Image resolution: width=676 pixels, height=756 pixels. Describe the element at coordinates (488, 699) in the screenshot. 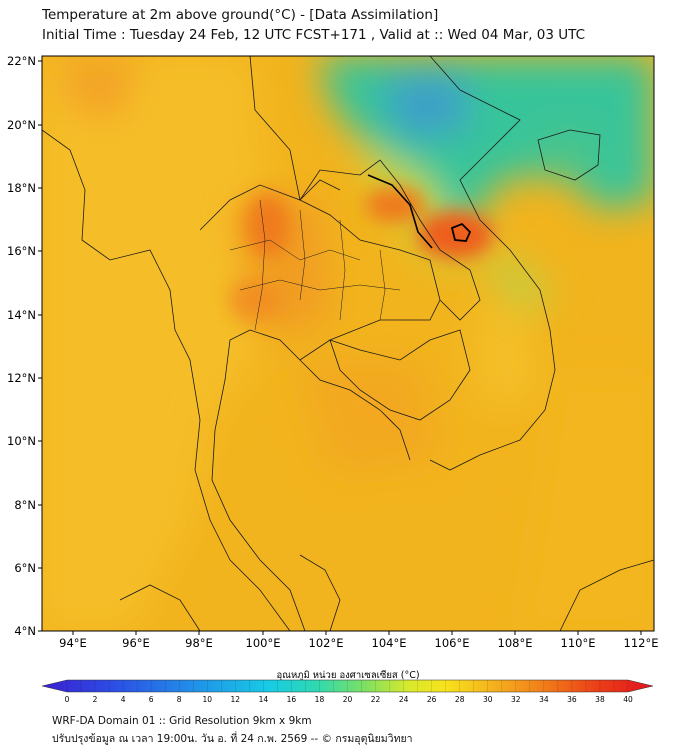

I see `colorbar-tick-label: 30` at that location.